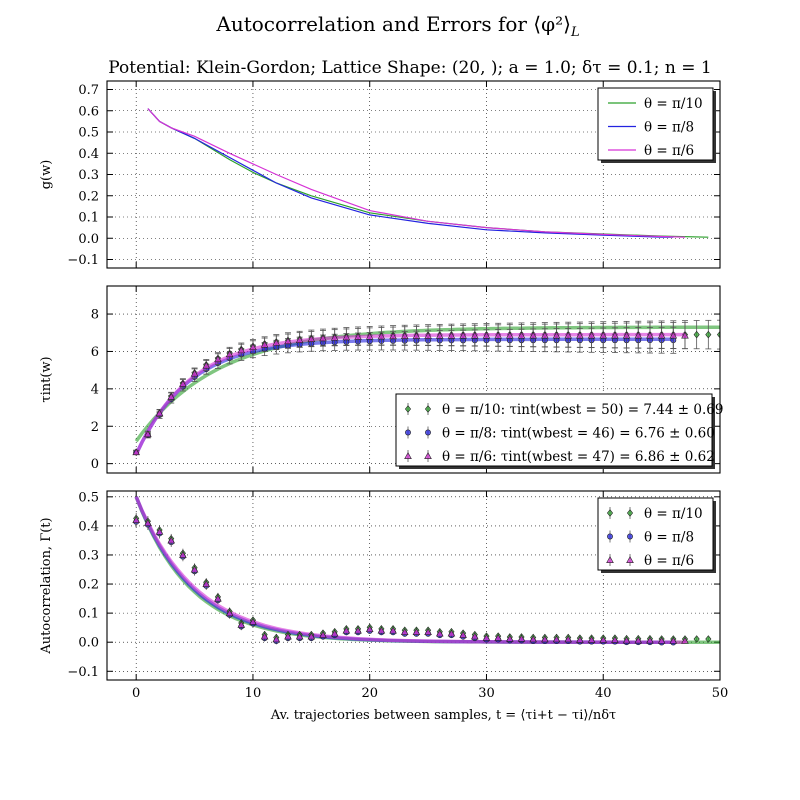 The width and height of the screenshot is (800, 800). Describe the element at coordinates (95, 315) in the screenshot. I see `y-tick-label: 8` at that location.